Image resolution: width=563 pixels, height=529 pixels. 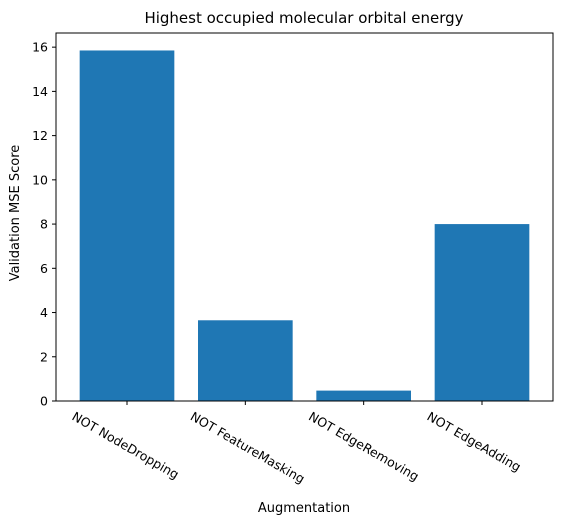 What do you see at coordinates (44, 356) in the screenshot?
I see `y-tick-label: 2` at bounding box center [44, 356].